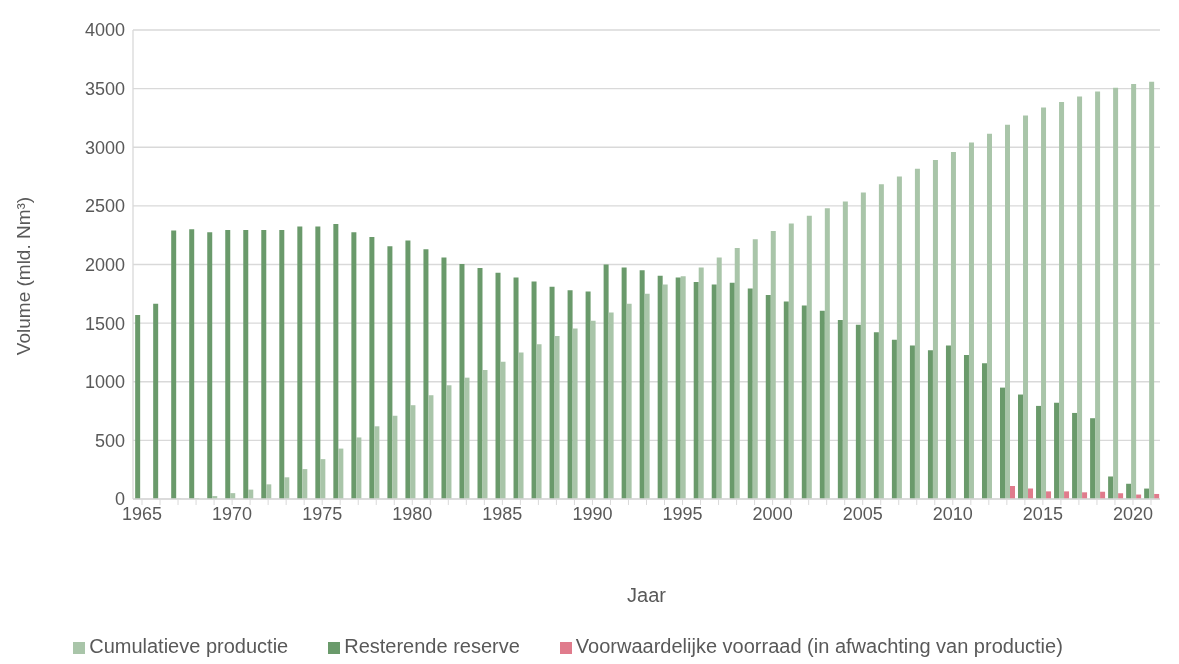  I want to click on x-tick-label: 1975, so click(322, 513).